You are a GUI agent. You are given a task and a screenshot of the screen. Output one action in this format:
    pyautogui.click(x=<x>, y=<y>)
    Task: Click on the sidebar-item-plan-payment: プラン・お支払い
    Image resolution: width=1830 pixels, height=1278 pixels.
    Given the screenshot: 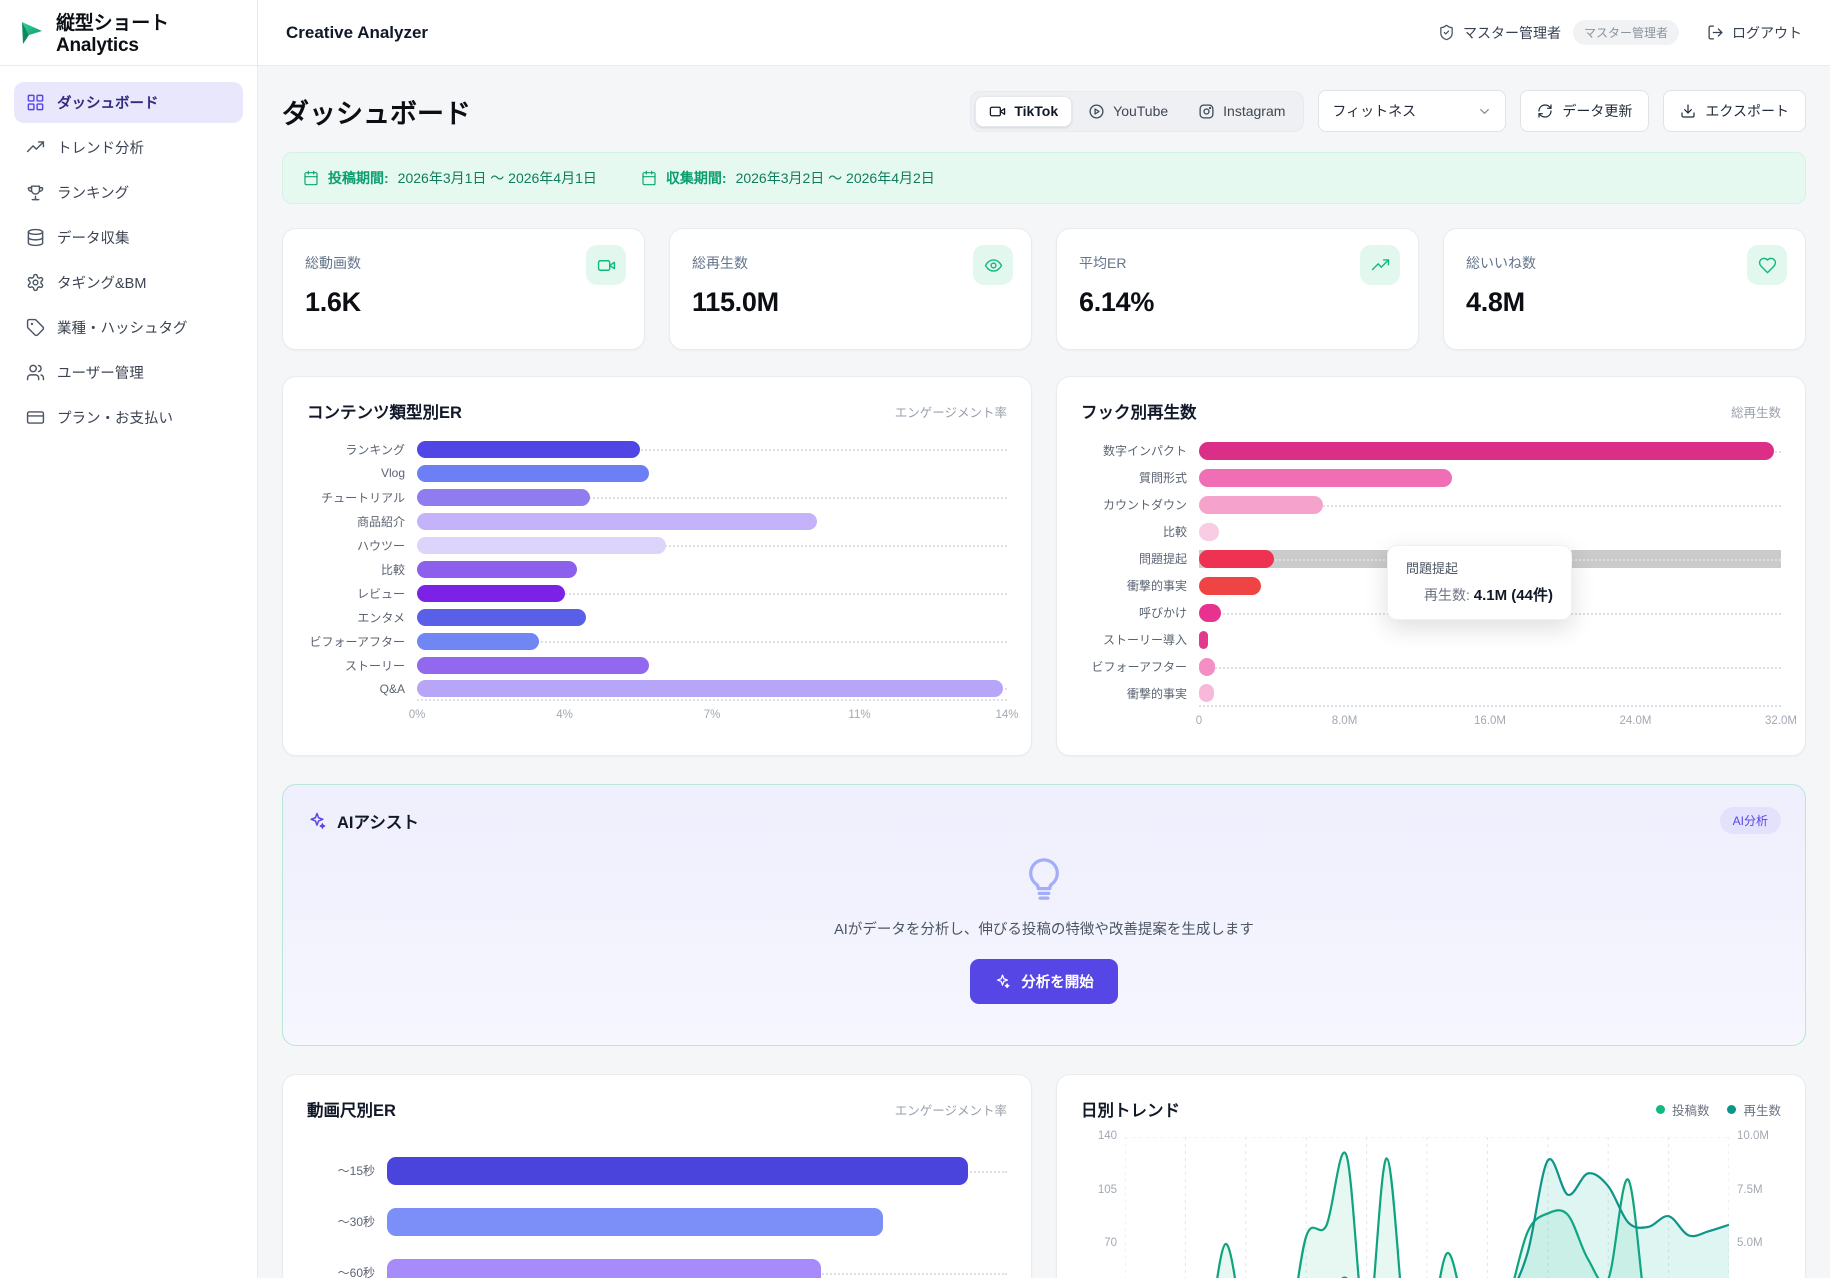 What is the action you would take?
    pyautogui.click(x=128, y=417)
    